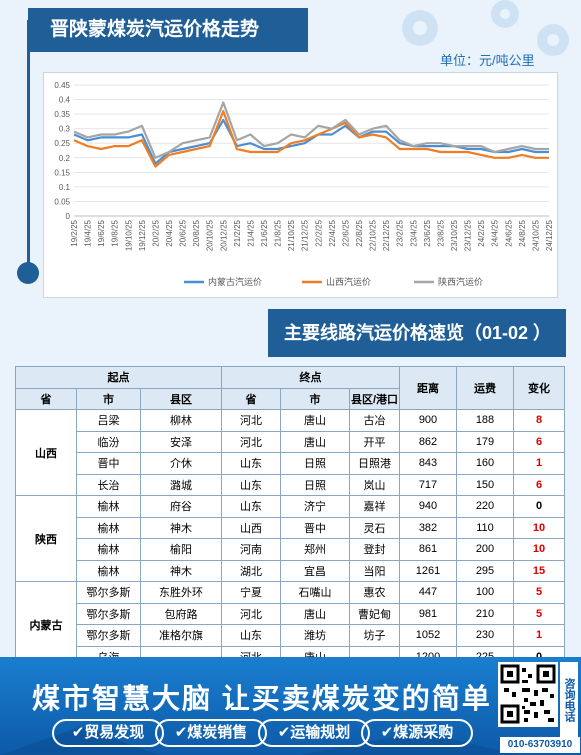  What do you see at coordinates (251, 398) in the screenshot?
I see `header-dest-province: 省` at bounding box center [251, 398].